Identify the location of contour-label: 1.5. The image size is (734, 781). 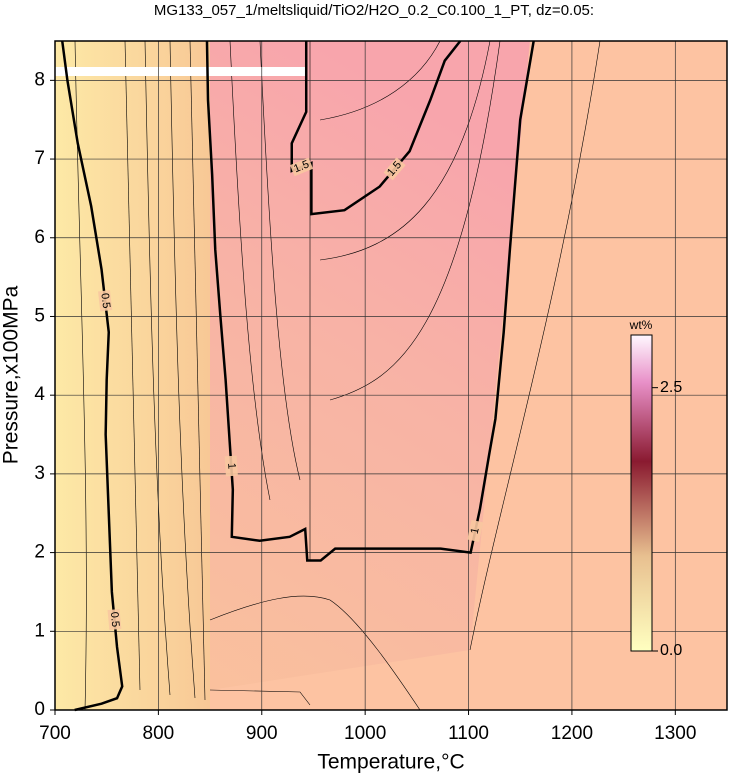
(301, 166).